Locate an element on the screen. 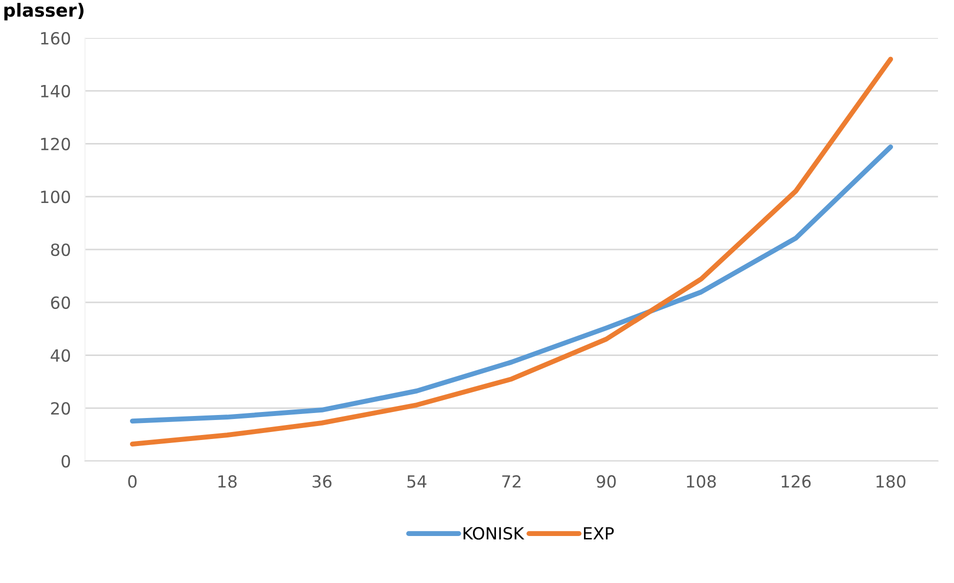 The image size is (954, 583). x-tick-label: 72 is located at coordinates (511, 481).